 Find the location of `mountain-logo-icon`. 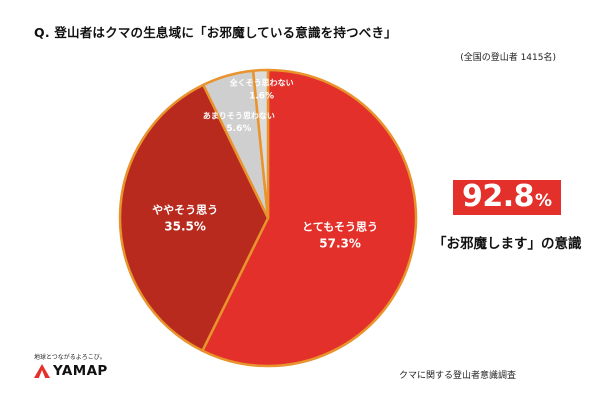

mountain-logo-icon is located at coordinates (42, 371).